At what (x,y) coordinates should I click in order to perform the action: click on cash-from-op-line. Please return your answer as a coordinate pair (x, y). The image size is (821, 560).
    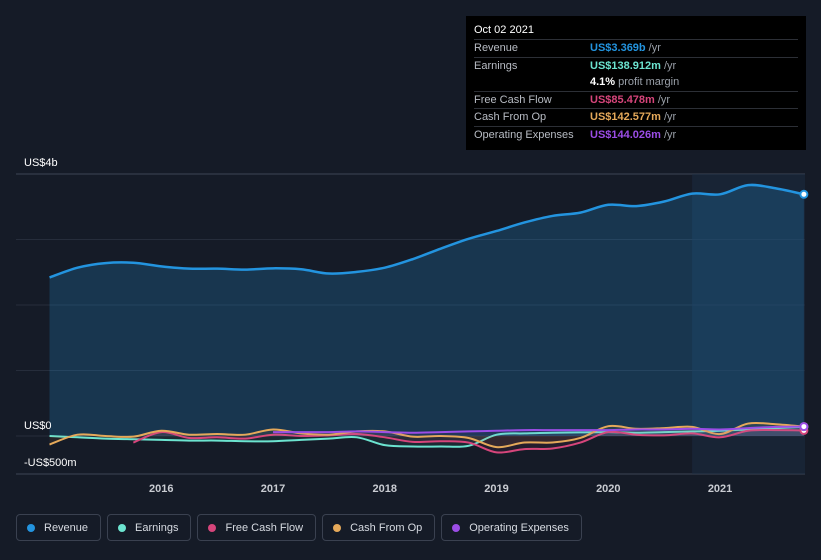
    Looking at the image, I should click on (426, 435).